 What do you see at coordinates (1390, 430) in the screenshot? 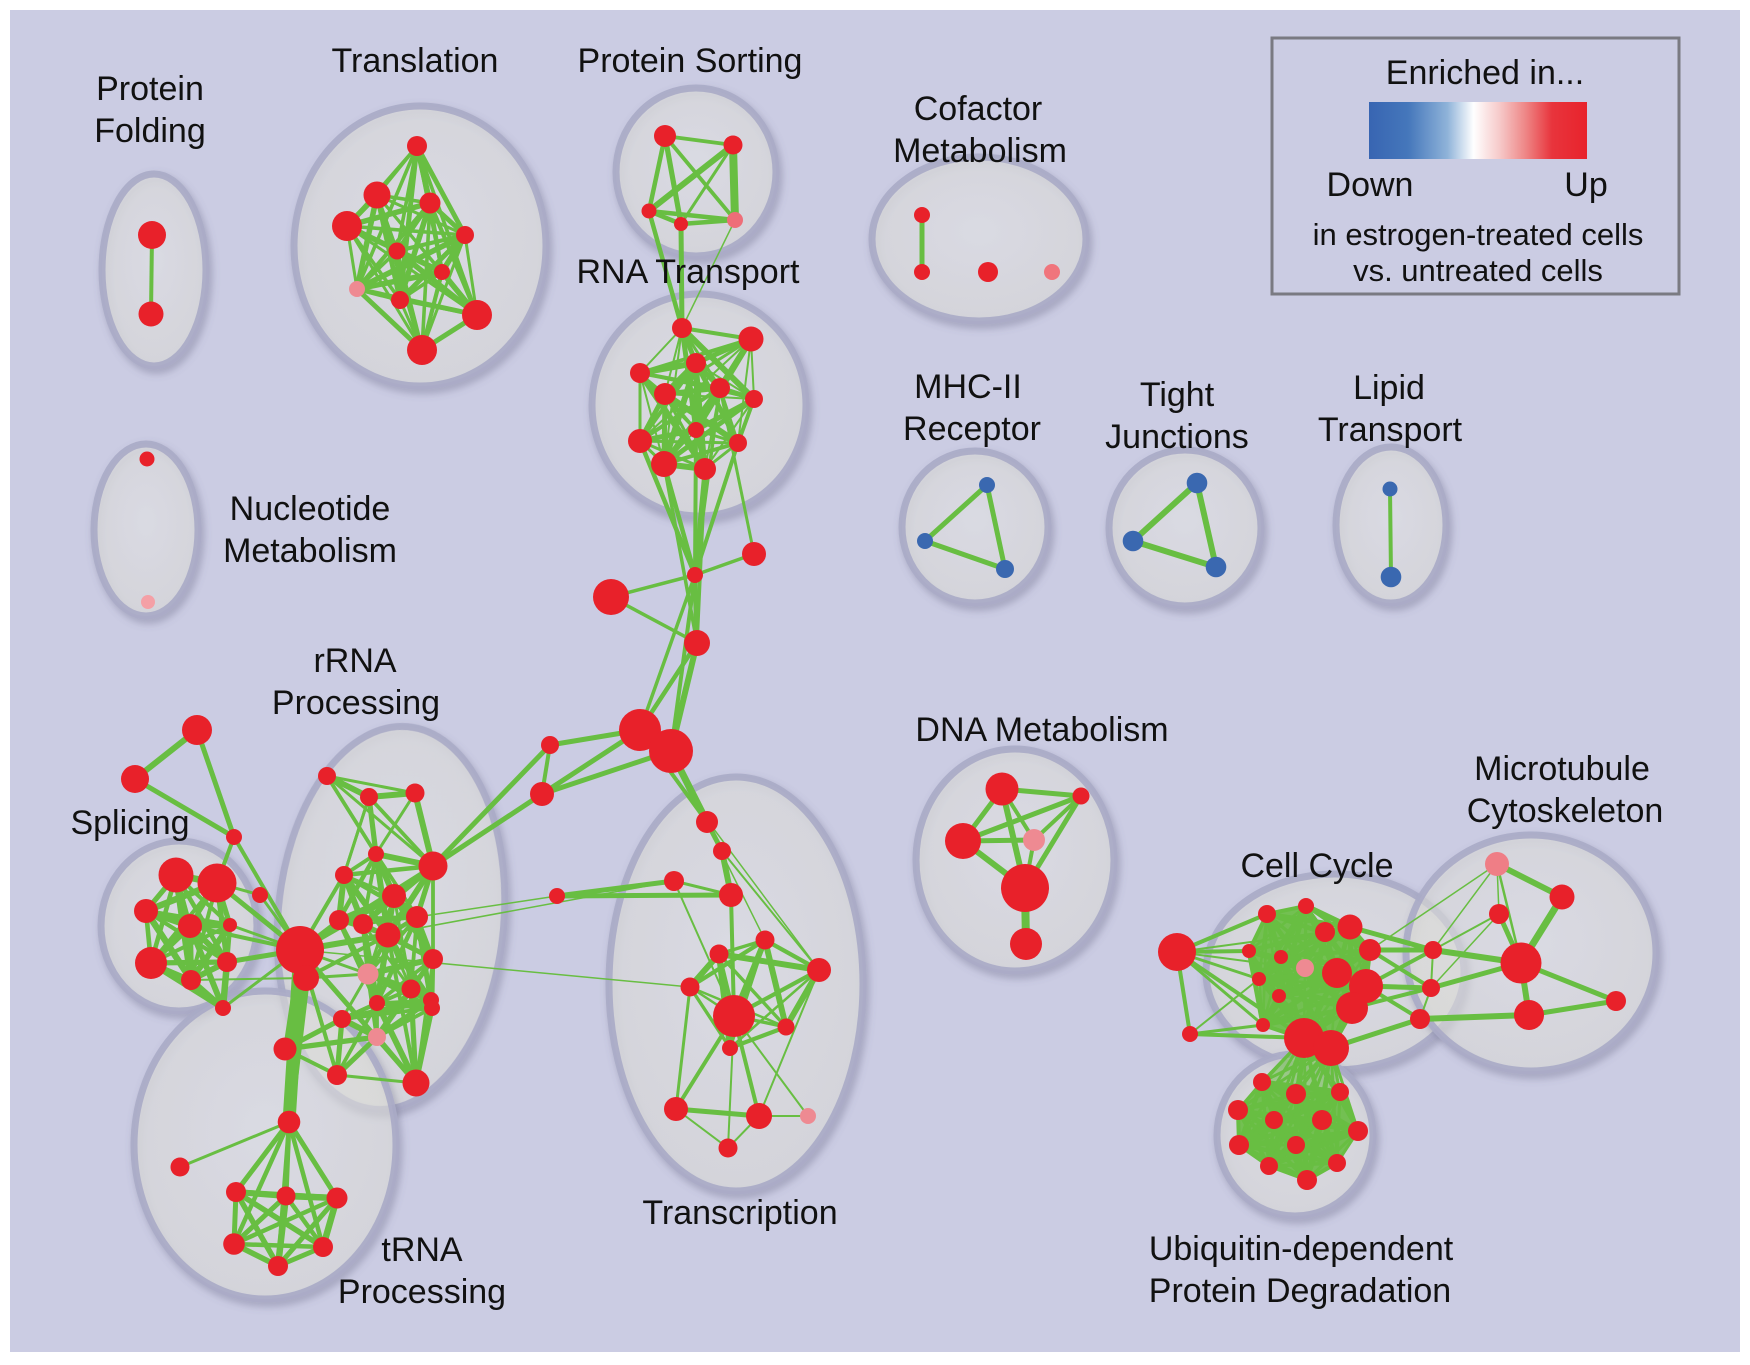
I see `svg-text: Transport` at bounding box center [1390, 430].